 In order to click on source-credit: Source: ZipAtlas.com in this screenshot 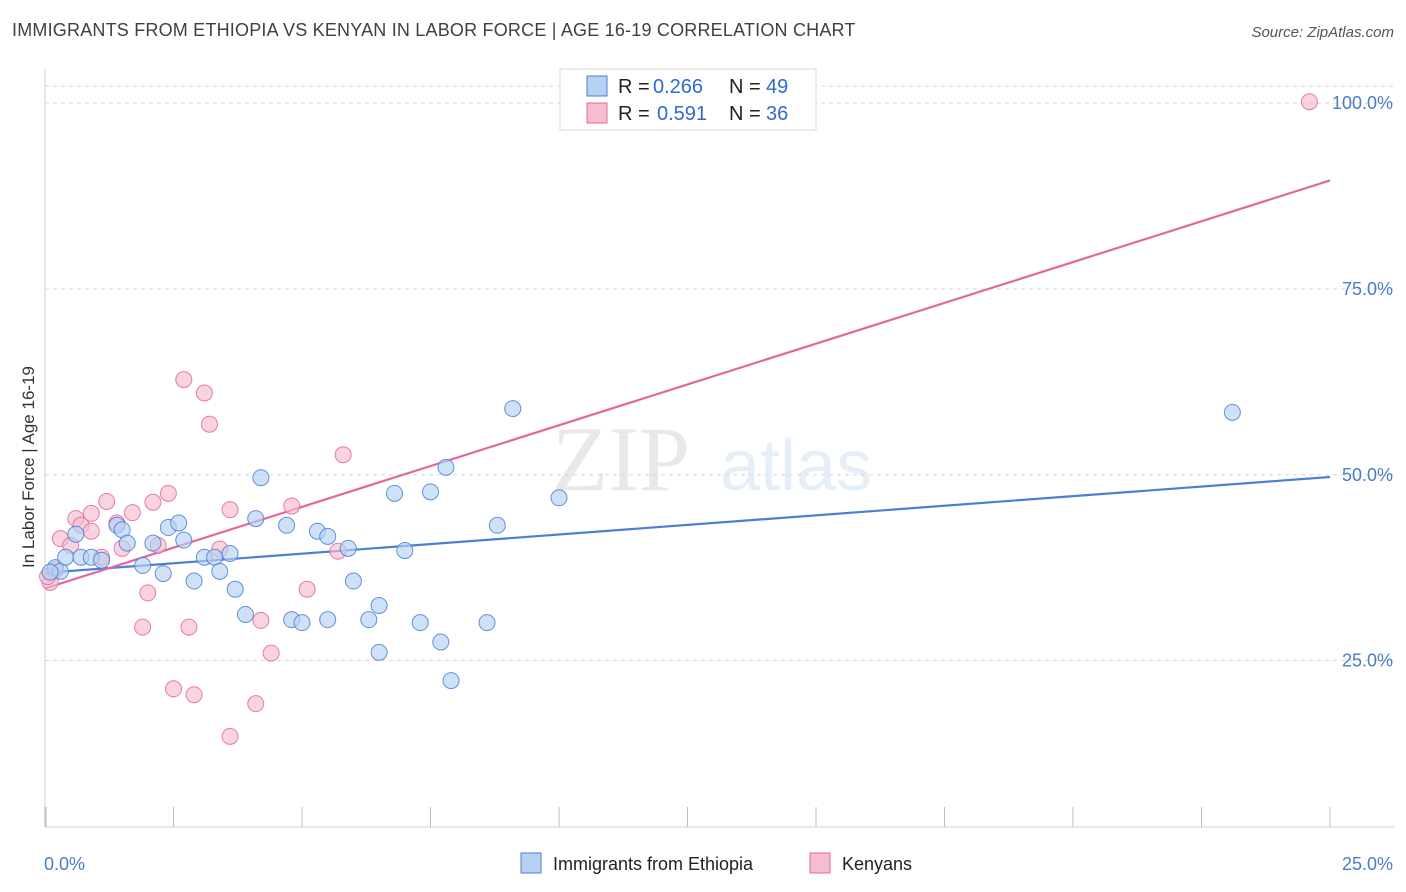, I will do `click(1322, 32)`.